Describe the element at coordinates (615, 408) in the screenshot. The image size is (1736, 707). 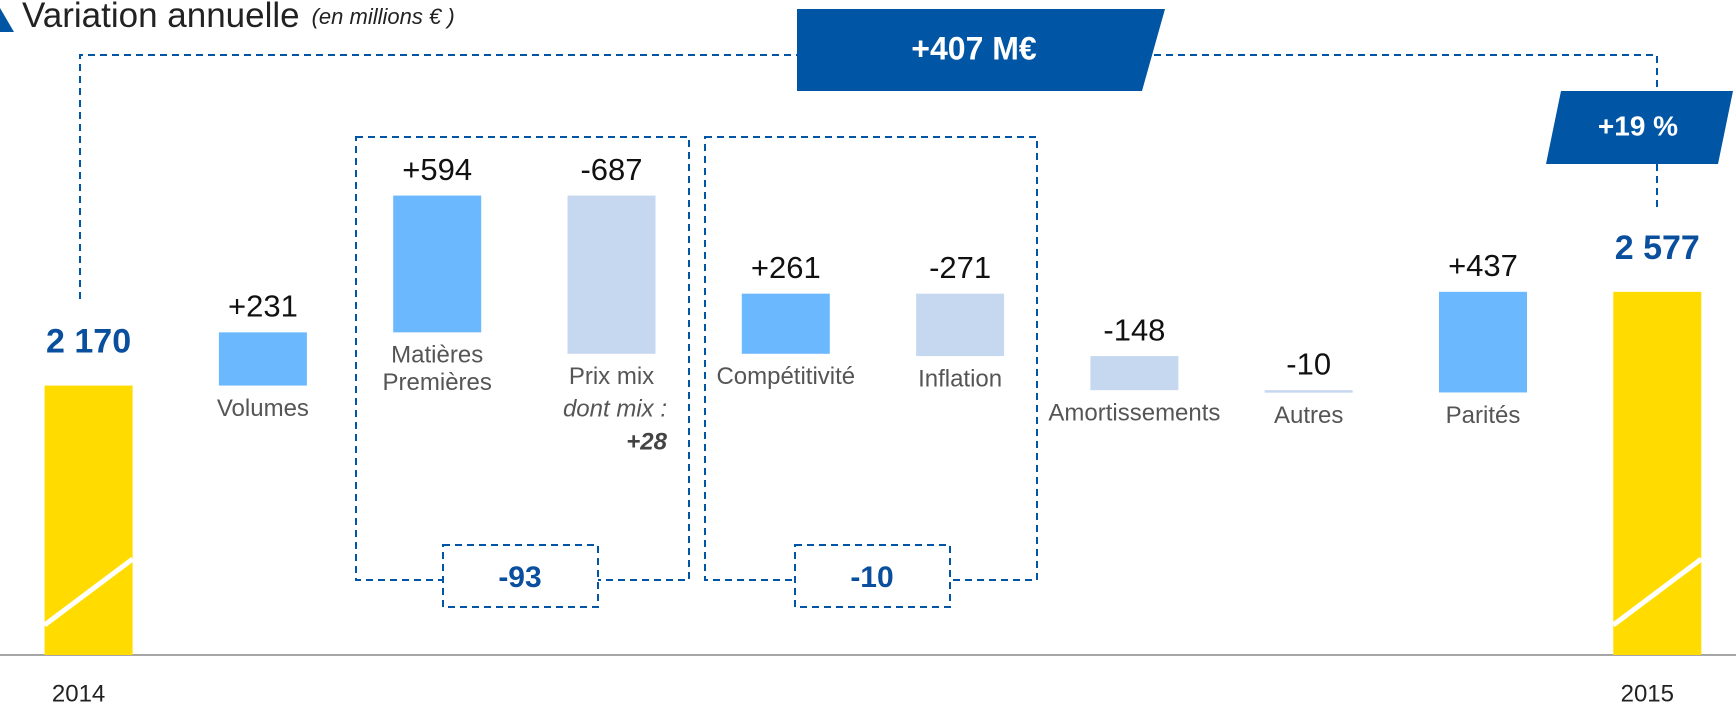
I see `annotation: dont mix :` at that location.